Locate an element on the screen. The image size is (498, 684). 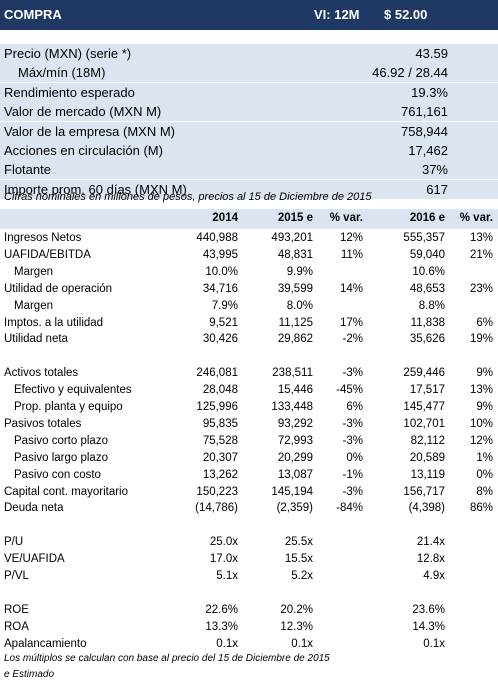
row-value: 13% is located at coordinates (481, 238).